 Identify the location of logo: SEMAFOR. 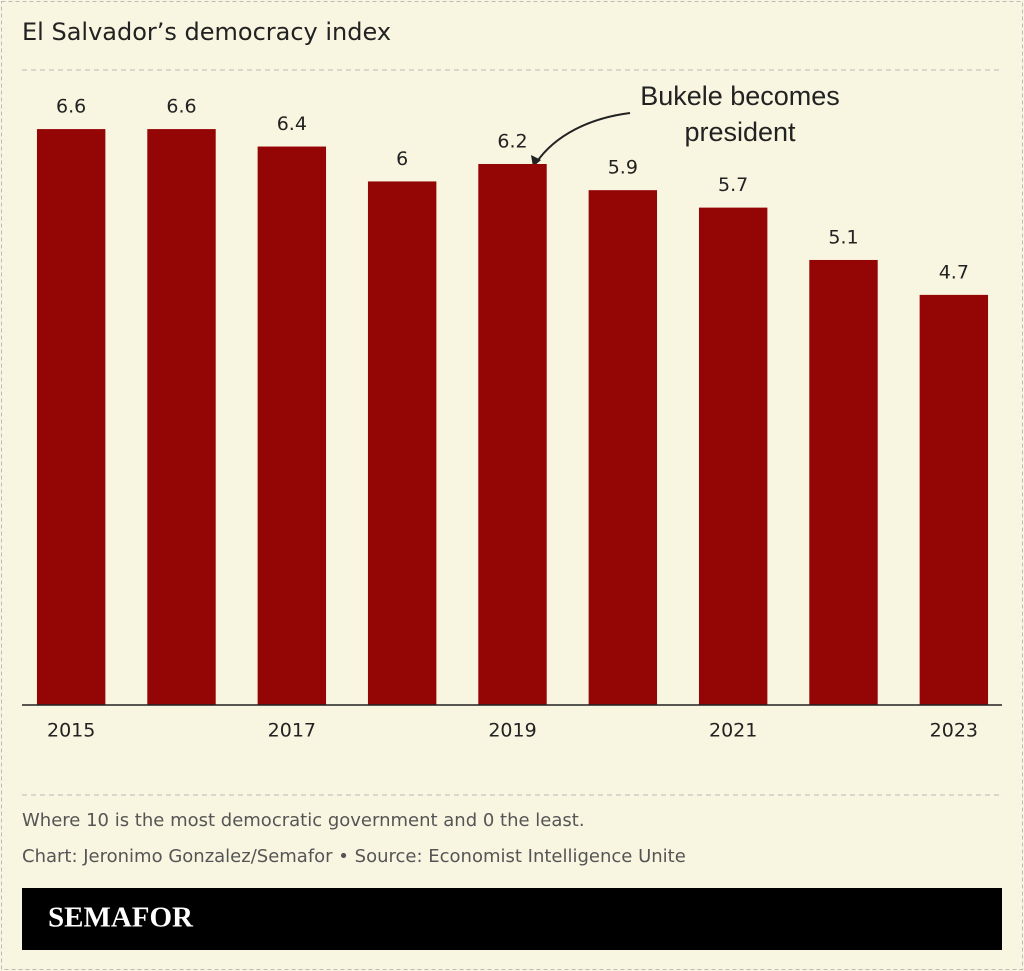
(121, 918).